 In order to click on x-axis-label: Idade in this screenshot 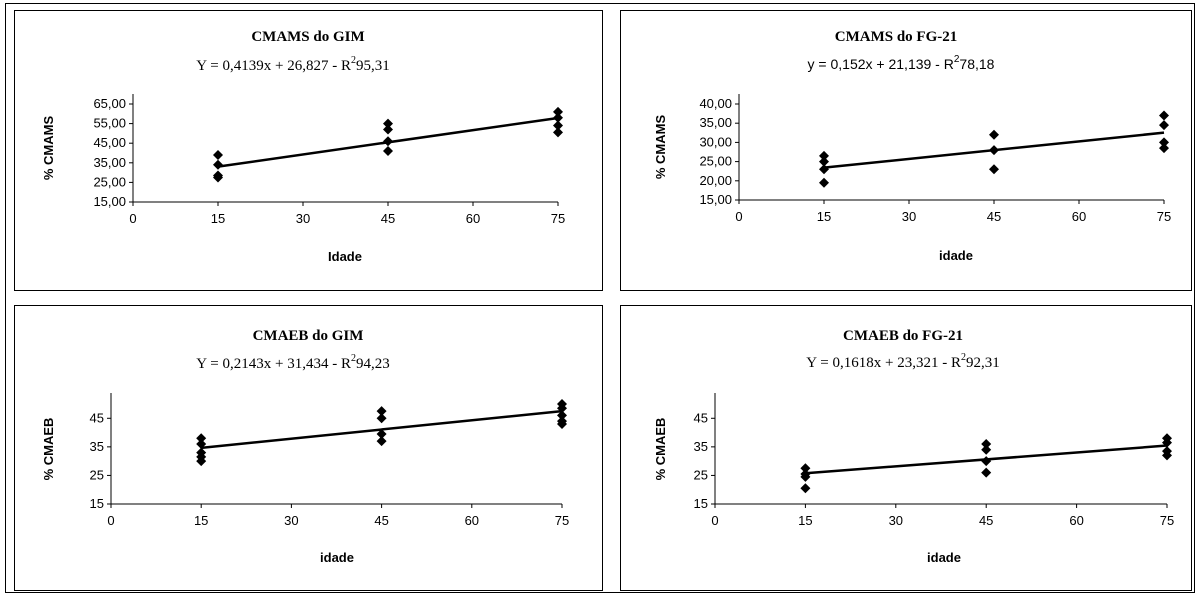, I will do `click(345, 256)`.